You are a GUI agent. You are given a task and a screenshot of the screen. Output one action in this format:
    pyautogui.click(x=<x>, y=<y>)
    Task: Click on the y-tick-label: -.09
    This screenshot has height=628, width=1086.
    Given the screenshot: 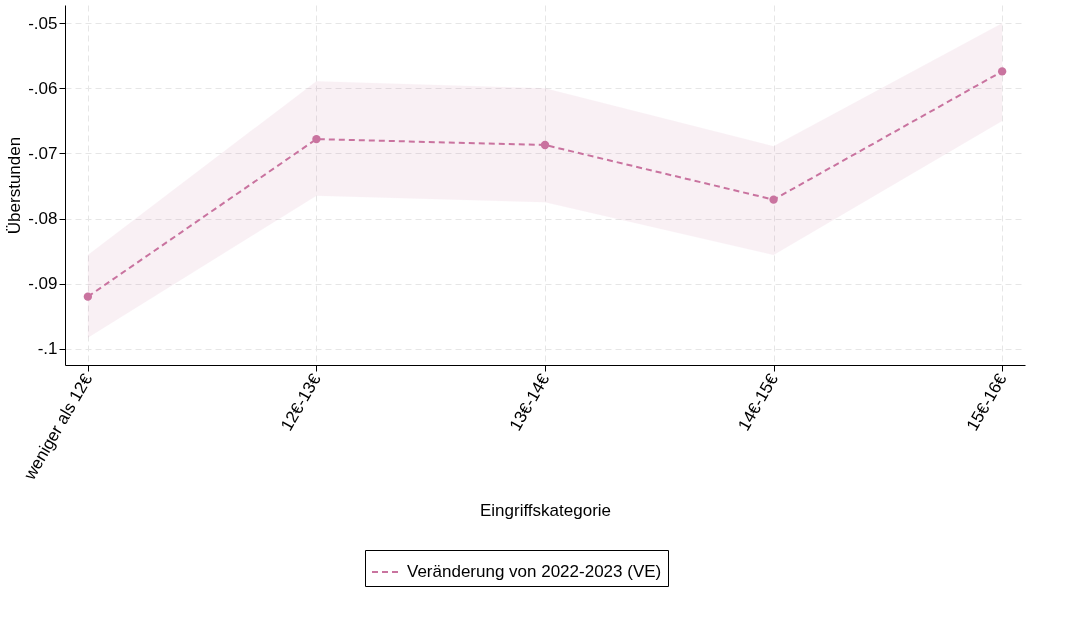 What is the action you would take?
    pyautogui.click(x=43, y=284)
    